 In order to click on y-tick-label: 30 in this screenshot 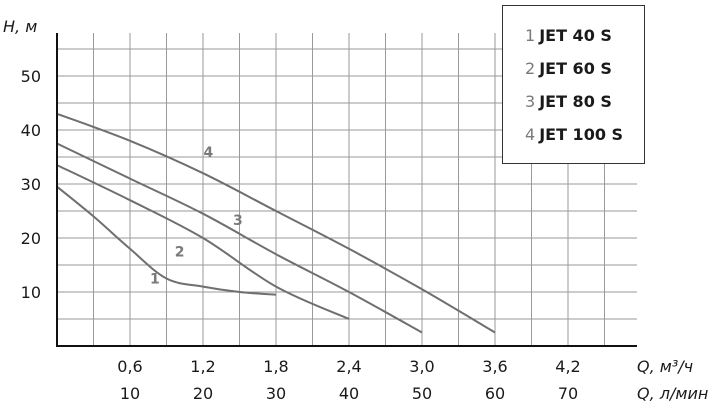, I will do `click(31, 184)`.